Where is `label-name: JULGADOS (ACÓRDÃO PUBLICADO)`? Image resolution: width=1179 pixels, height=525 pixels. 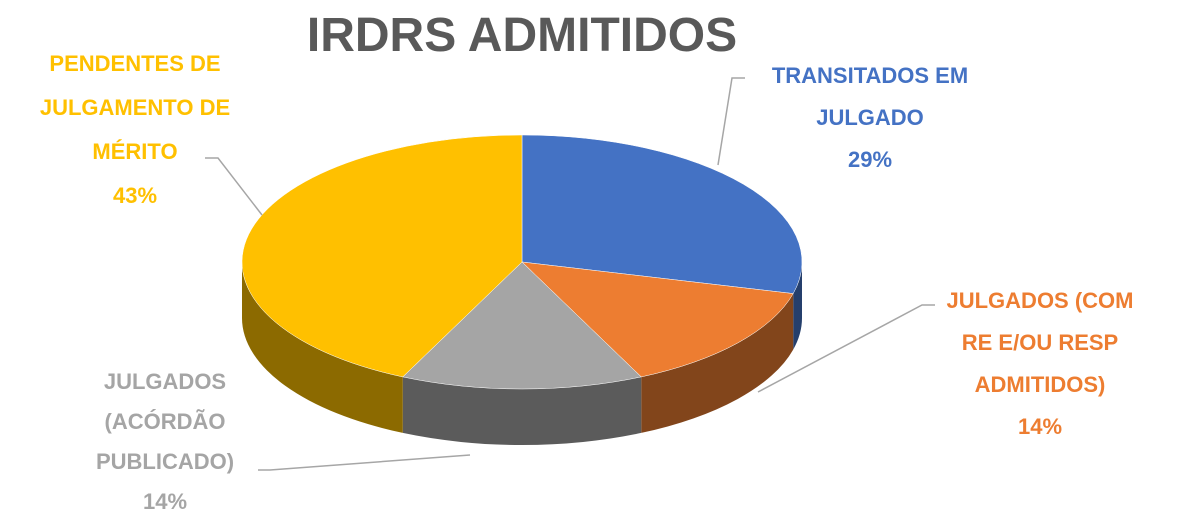
label-name: JULGADOS (ACÓRDÃO PUBLICADO) is located at coordinates (165, 421).